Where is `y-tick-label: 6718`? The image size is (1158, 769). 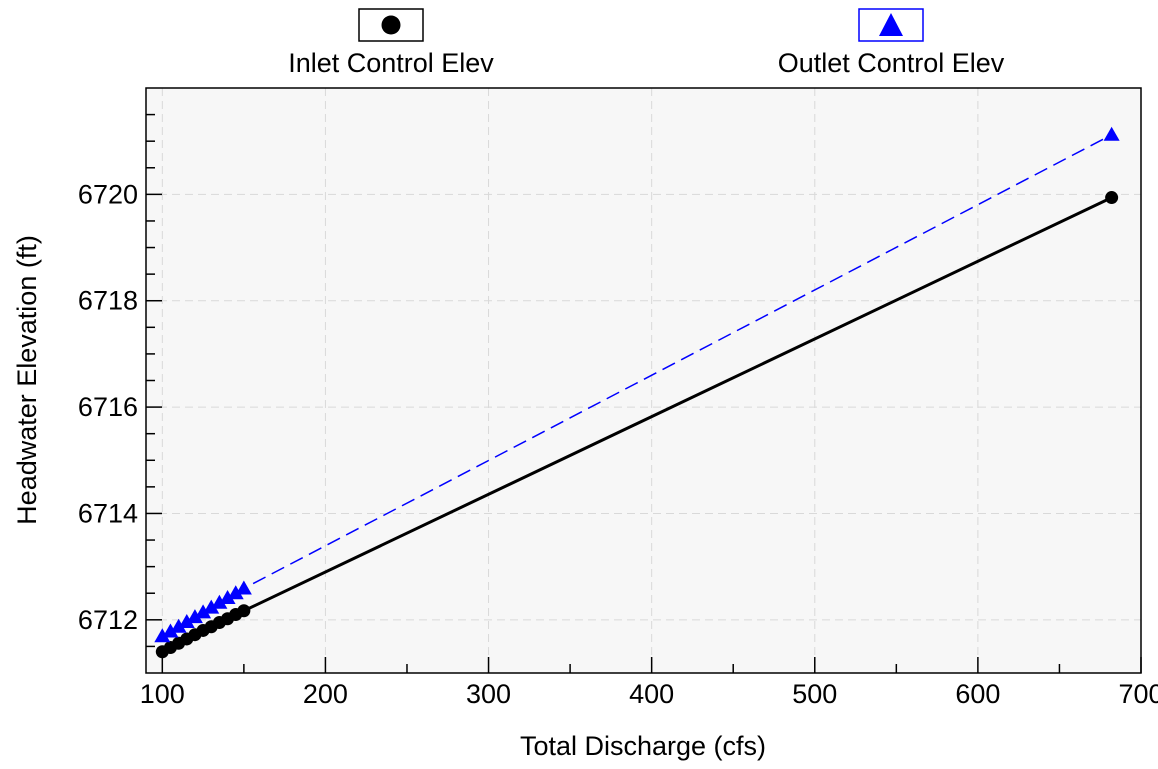
y-tick-label: 6718 is located at coordinates (108, 301).